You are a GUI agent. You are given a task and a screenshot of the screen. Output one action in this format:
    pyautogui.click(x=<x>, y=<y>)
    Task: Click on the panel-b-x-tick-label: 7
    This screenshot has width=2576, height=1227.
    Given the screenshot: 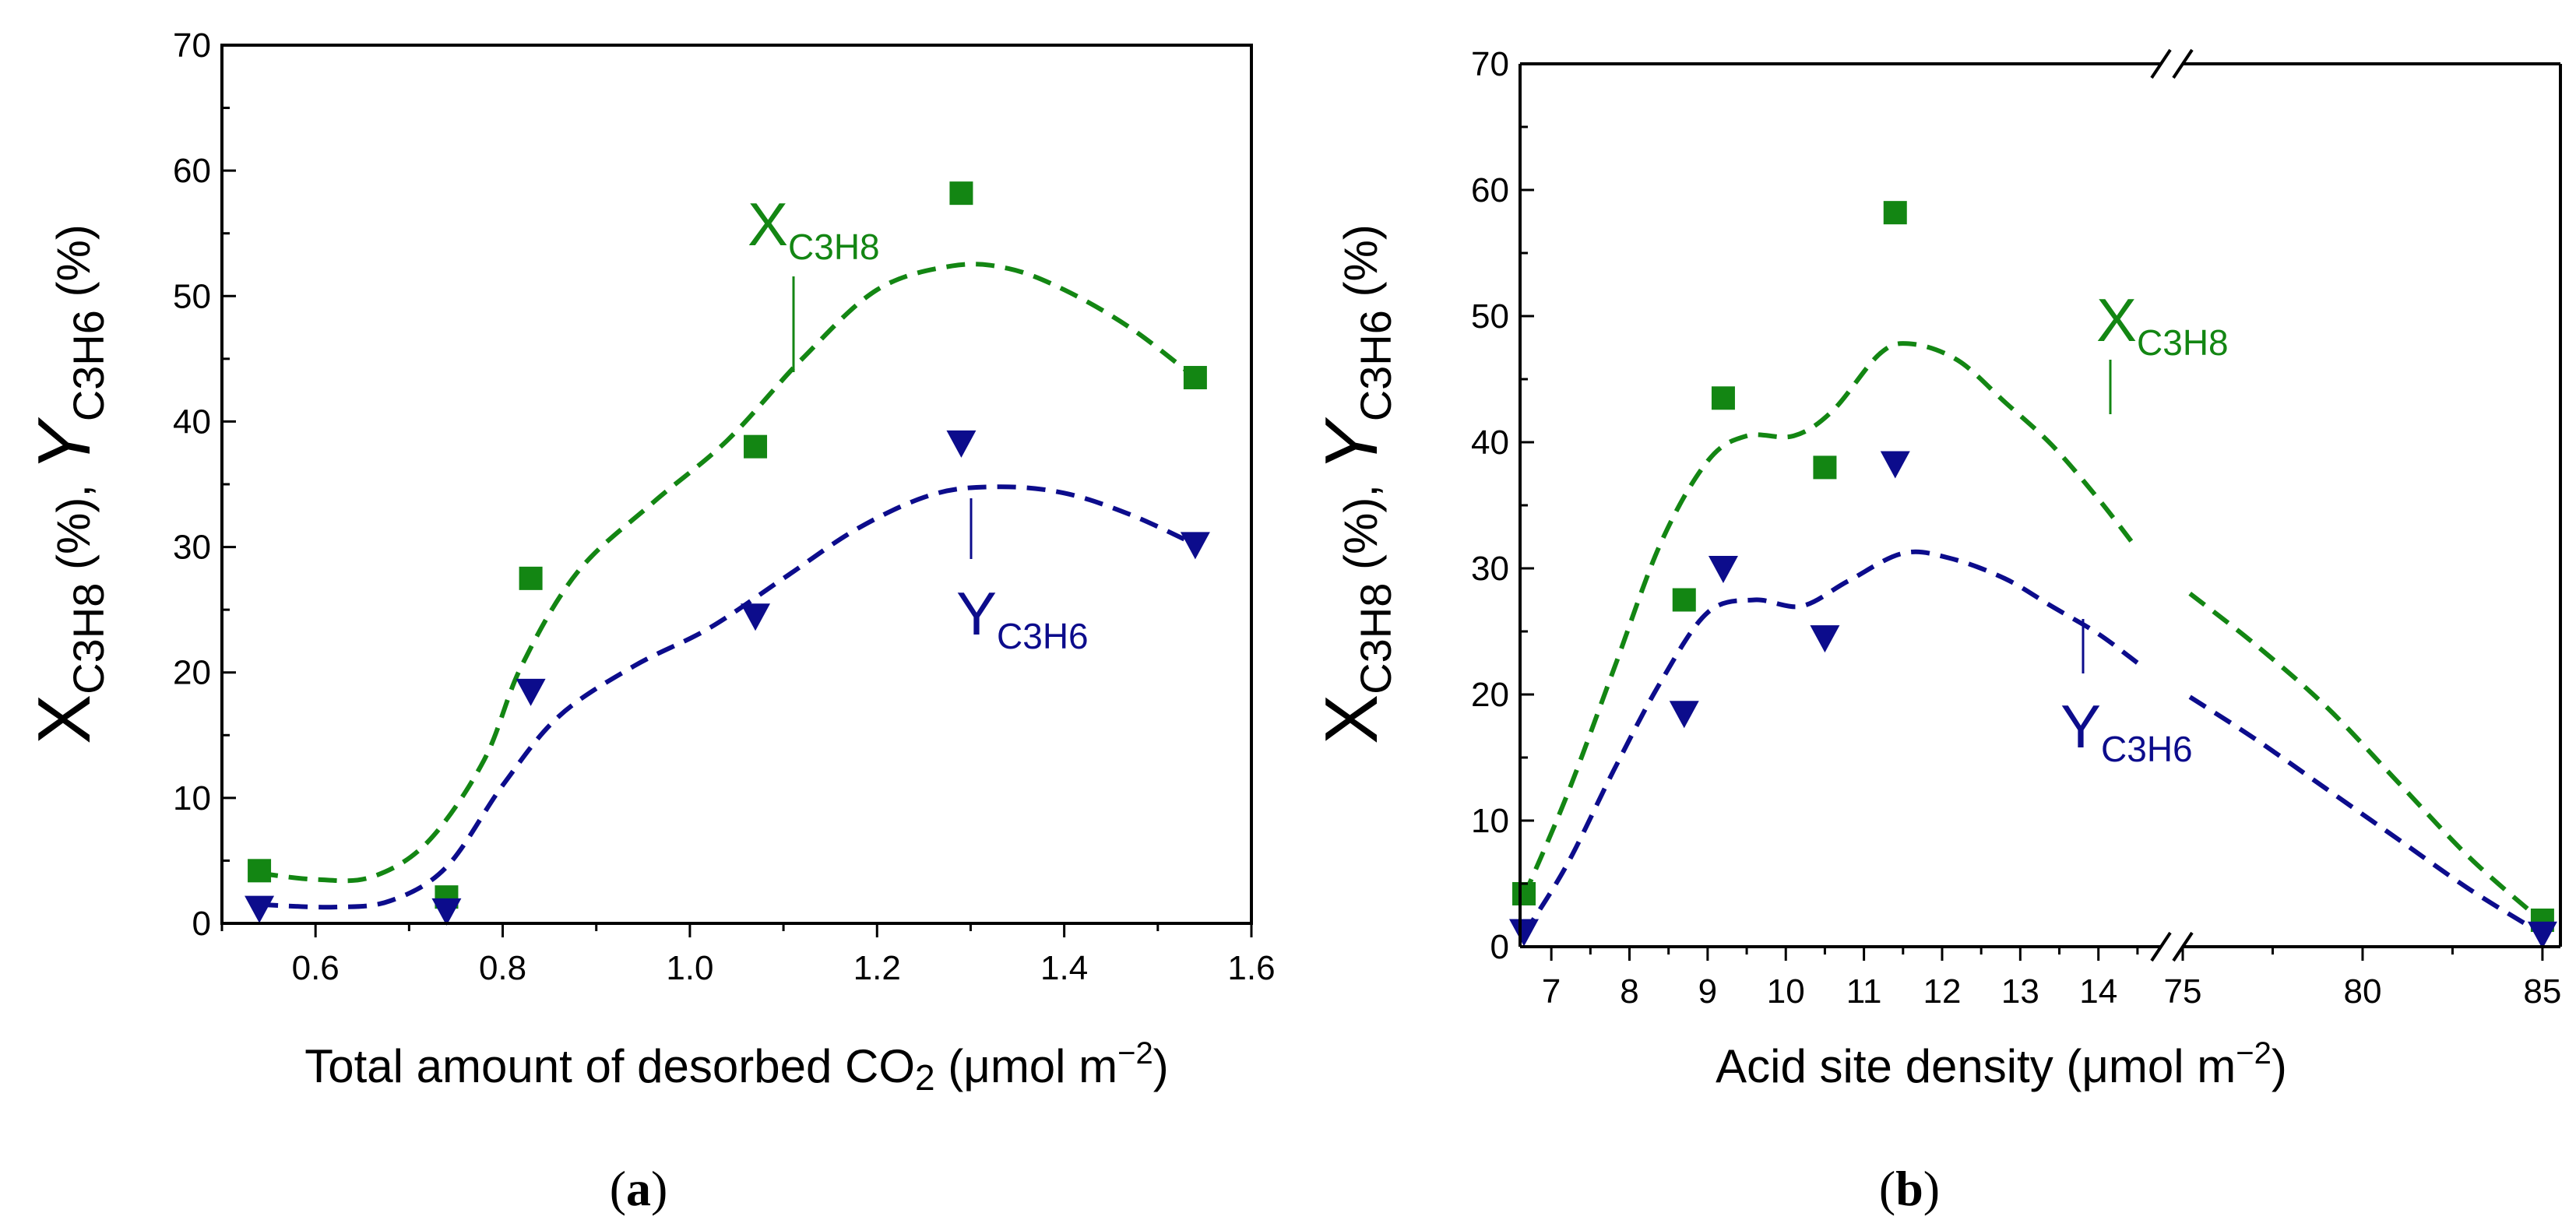 What is the action you would take?
    pyautogui.click(x=1551, y=991)
    